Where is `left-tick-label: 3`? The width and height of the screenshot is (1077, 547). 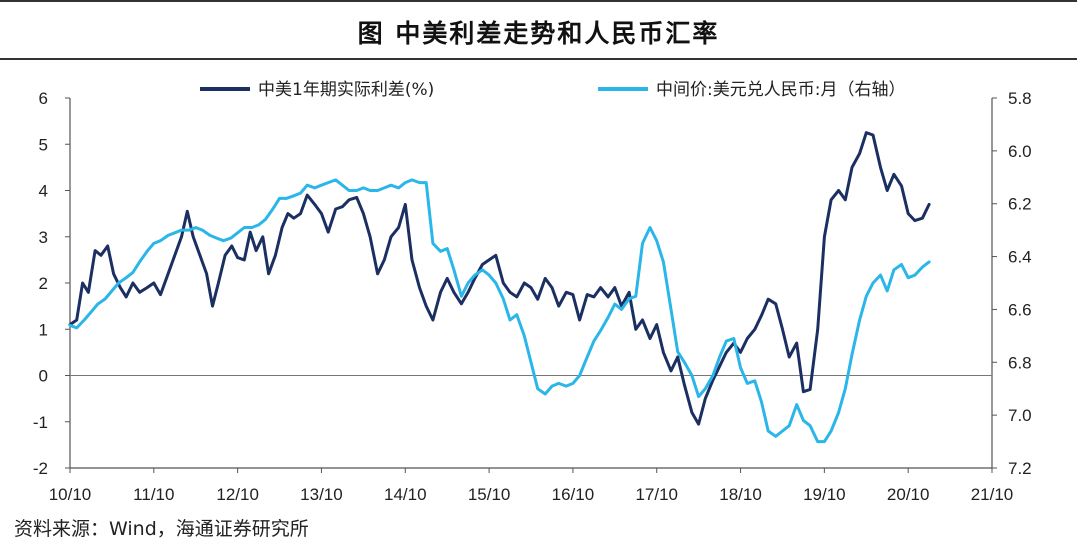 left-tick-label: 3 is located at coordinates (43, 237).